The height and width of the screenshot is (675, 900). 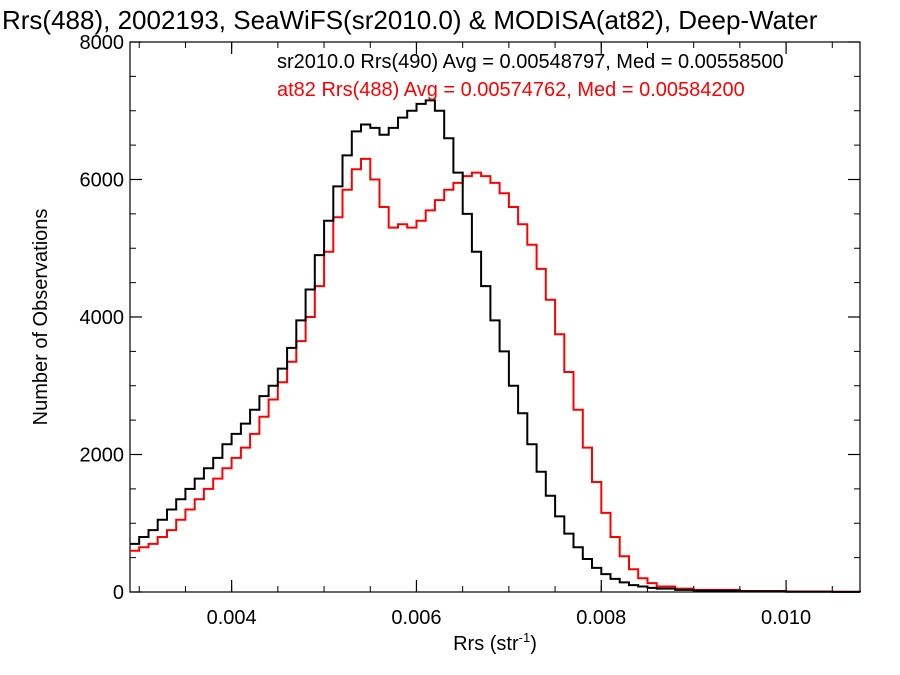 What do you see at coordinates (232, 618) in the screenshot?
I see `x-tick-label: 0.004` at bounding box center [232, 618].